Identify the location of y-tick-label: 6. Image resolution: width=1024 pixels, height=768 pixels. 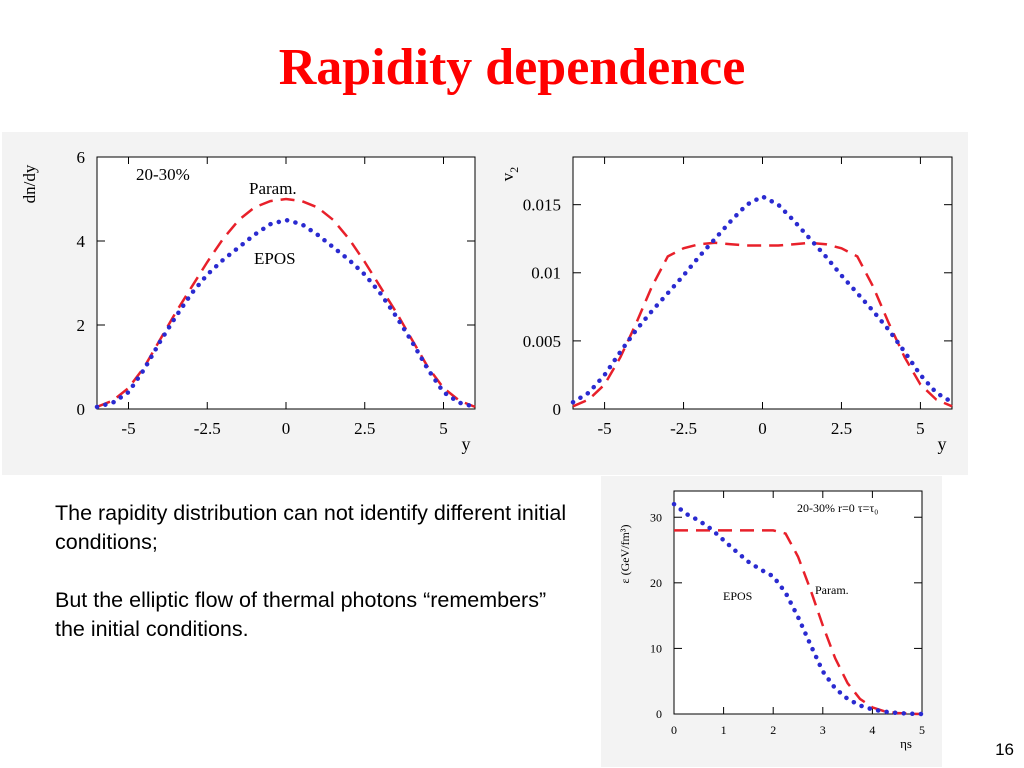
(81, 157).